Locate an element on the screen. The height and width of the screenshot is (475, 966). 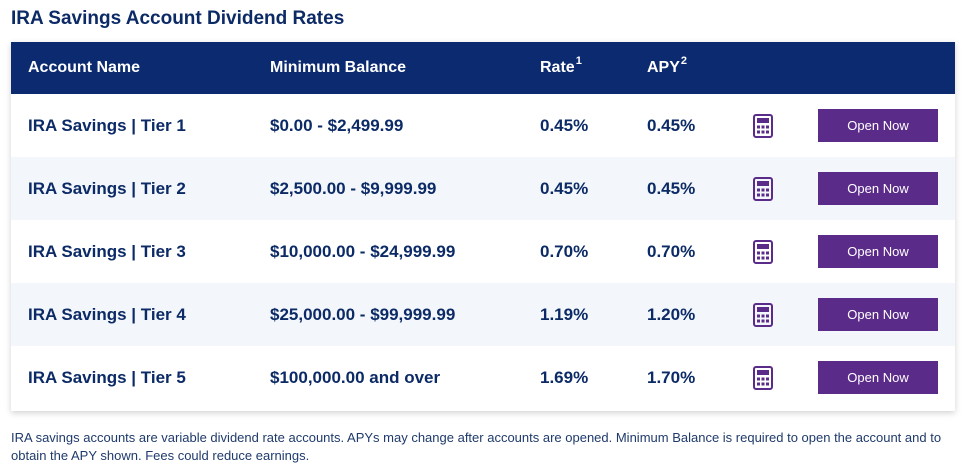
header-account-name: Account Name is located at coordinates (84, 67).